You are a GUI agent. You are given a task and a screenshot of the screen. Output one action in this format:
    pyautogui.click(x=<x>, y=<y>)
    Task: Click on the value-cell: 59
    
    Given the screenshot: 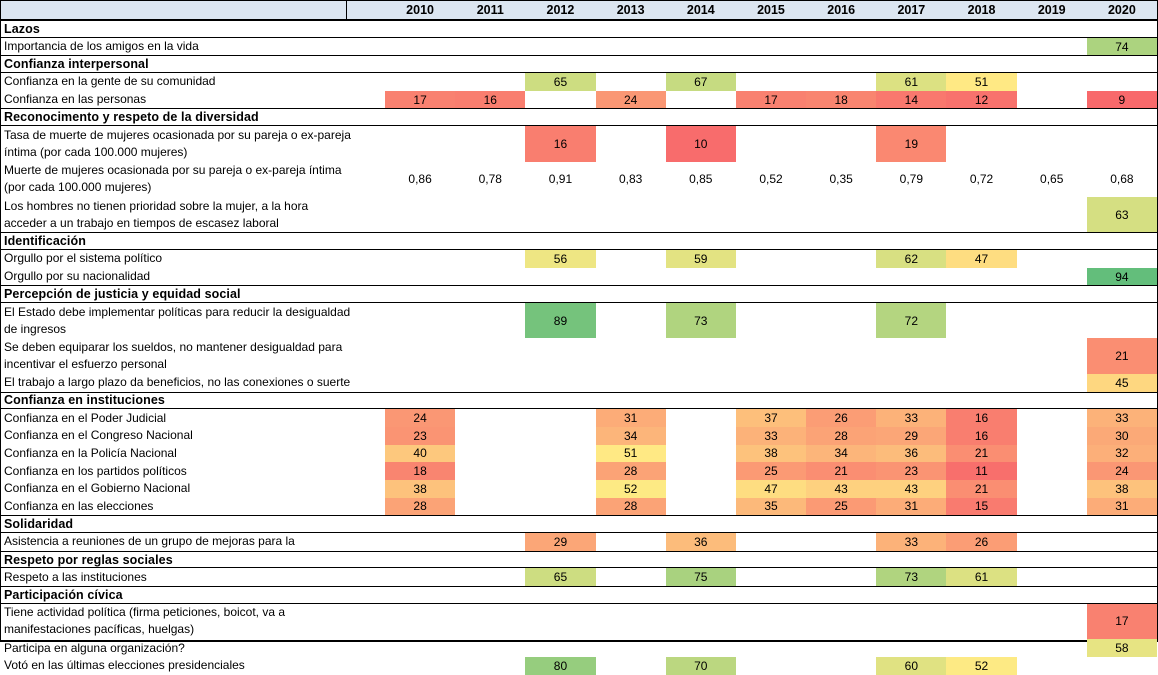 What is the action you would take?
    pyautogui.click(x=700, y=258)
    